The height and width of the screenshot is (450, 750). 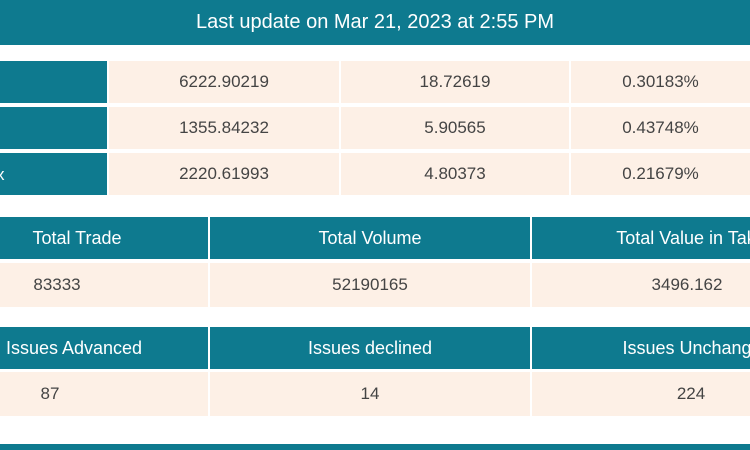 I want to click on bottom-bar, so click(x=375, y=447).